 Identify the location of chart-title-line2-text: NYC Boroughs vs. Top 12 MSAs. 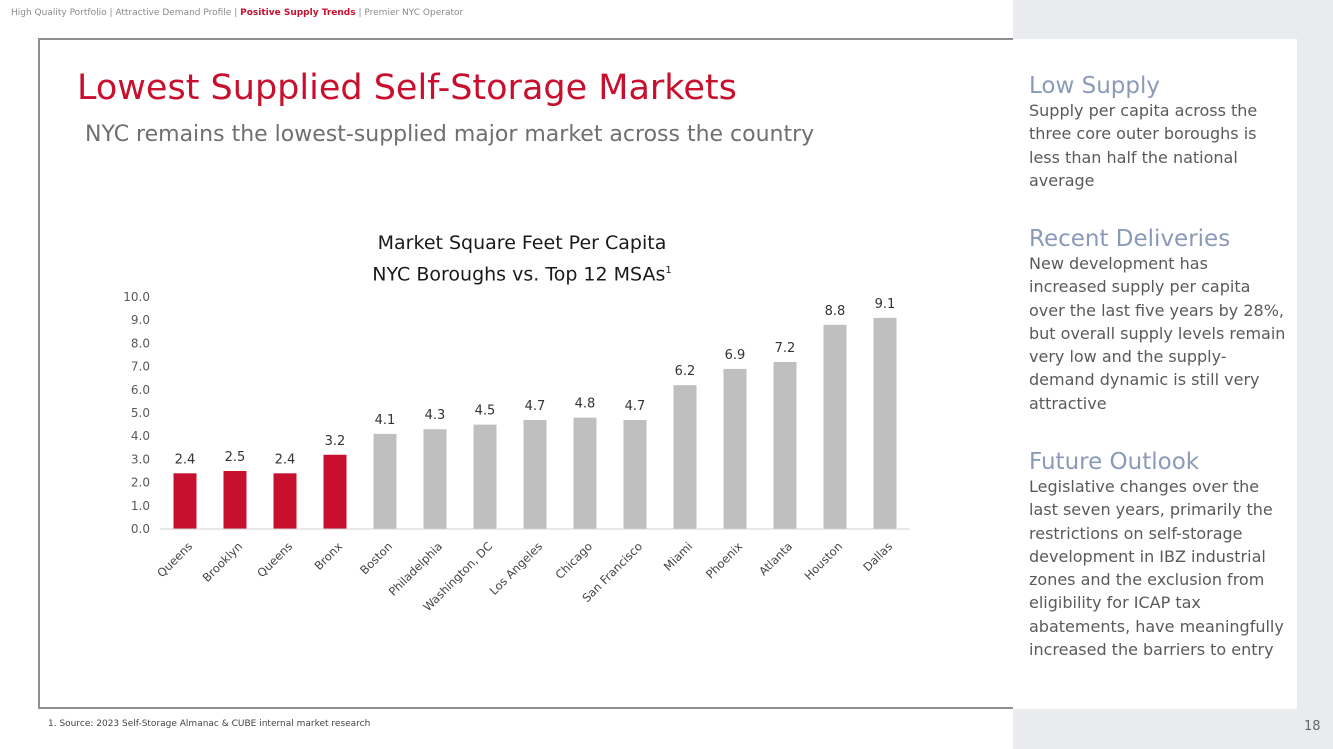
(519, 274).